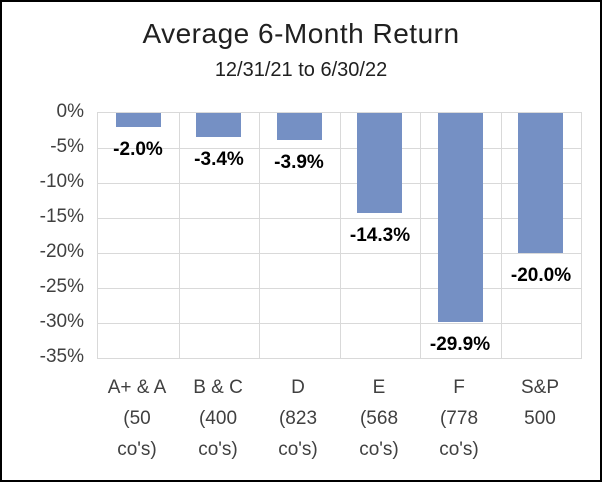 The image size is (602, 482). Describe the element at coordinates (379, 418) in the screenshot. I see `x-axis-category-label: E (568 co's)` at that location.